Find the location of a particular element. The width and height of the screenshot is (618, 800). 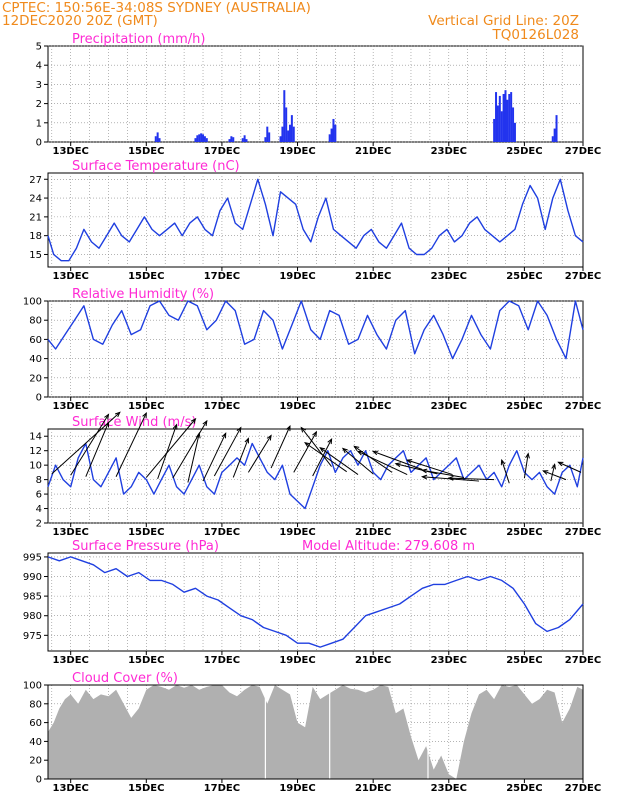

y-tick-label: 990 is located at coordinates (32, 577).